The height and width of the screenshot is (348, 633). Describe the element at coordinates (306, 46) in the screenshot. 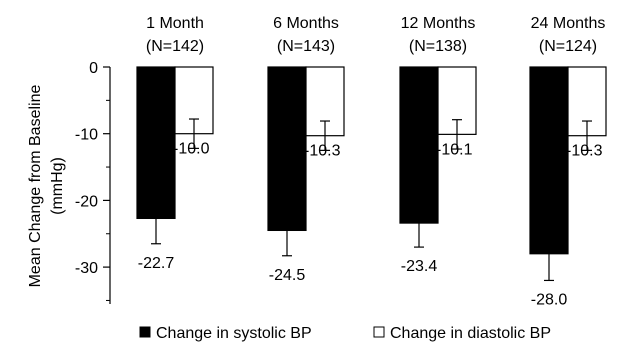

I see `category-n-label: (N=143)` at that location.